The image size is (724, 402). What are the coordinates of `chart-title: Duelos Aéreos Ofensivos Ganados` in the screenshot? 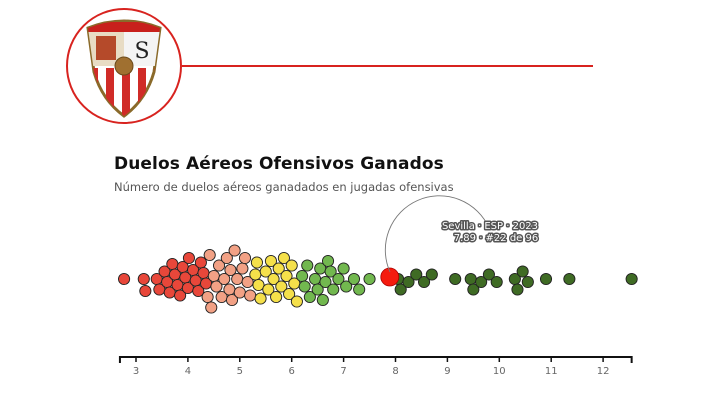 It's located at (279, 164).